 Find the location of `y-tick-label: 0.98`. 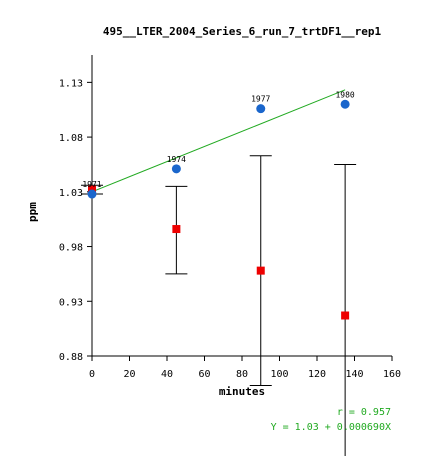

y-tick-label: 0.98 is located at coordinates (71, 248).